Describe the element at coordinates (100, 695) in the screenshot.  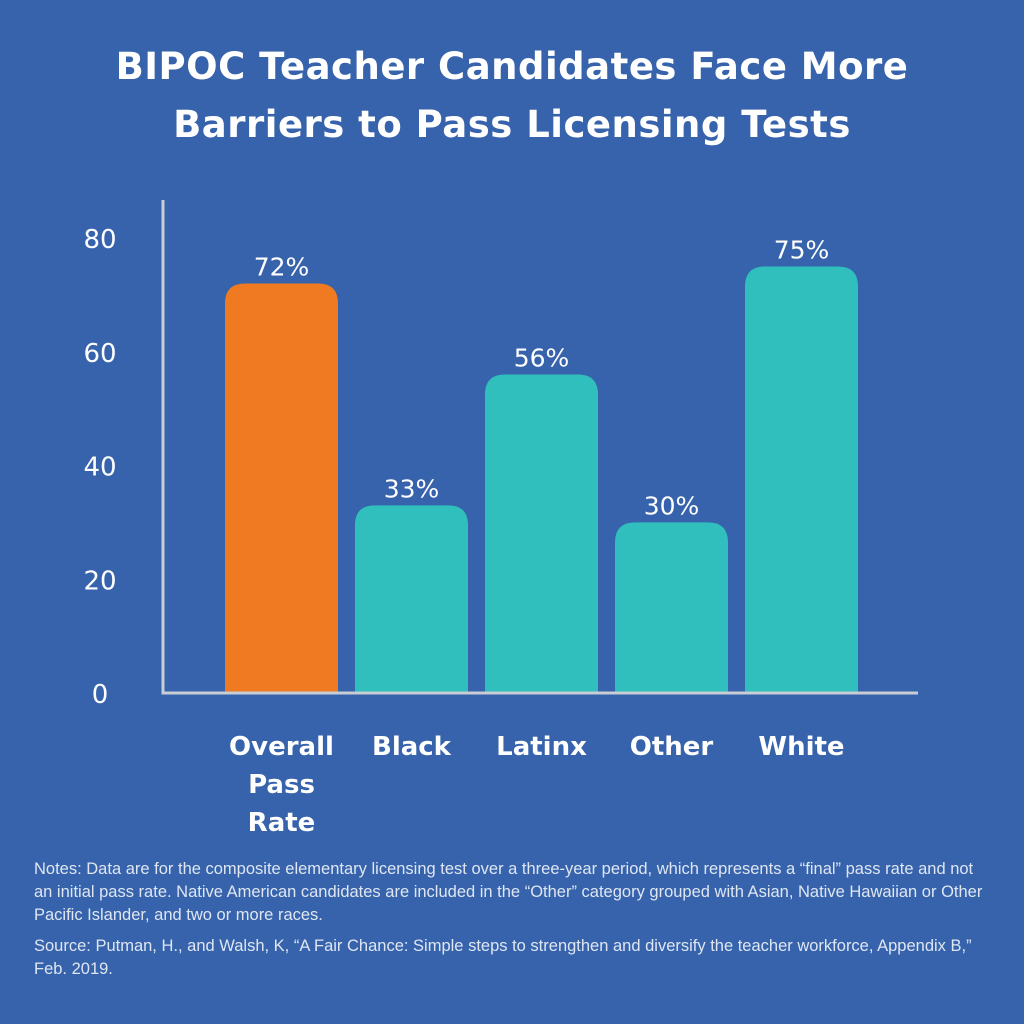
I see `y-tick-label: 0` at that location.